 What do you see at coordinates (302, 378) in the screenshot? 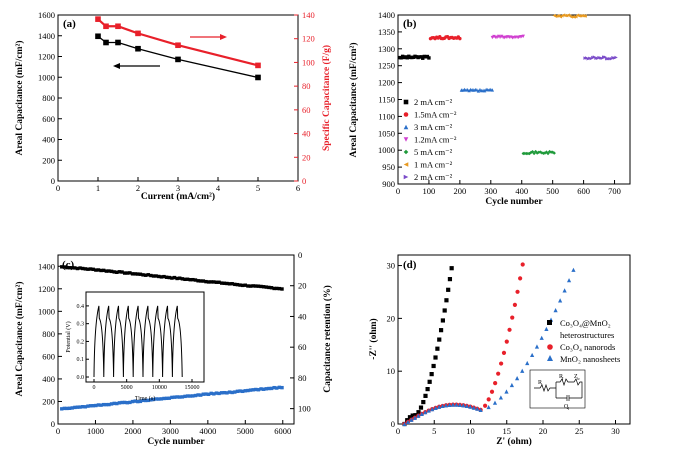
I see `c-y2tick-label: 80` at bounding box center [302, 378].